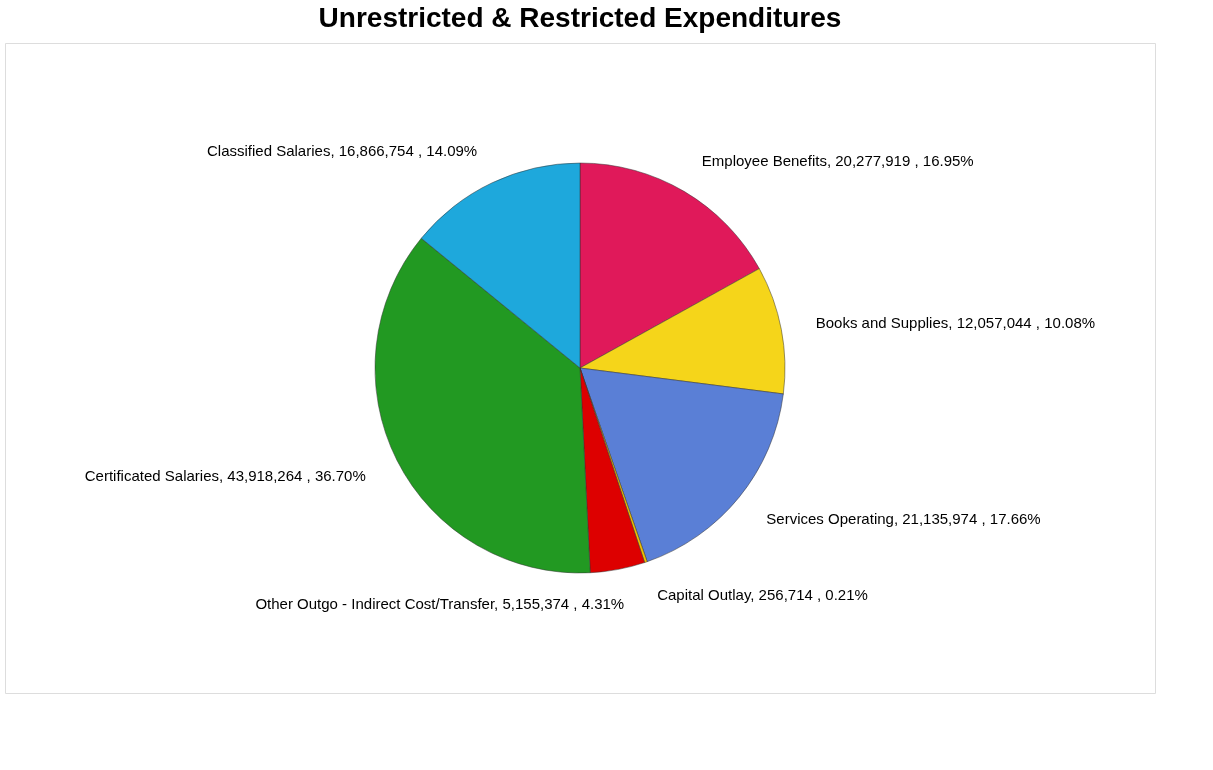  Describe the element at coordinates (903, 519) in the screenshot. I see `slice-label: Services Operating, 21,135,974 , 17.66%` at that location.